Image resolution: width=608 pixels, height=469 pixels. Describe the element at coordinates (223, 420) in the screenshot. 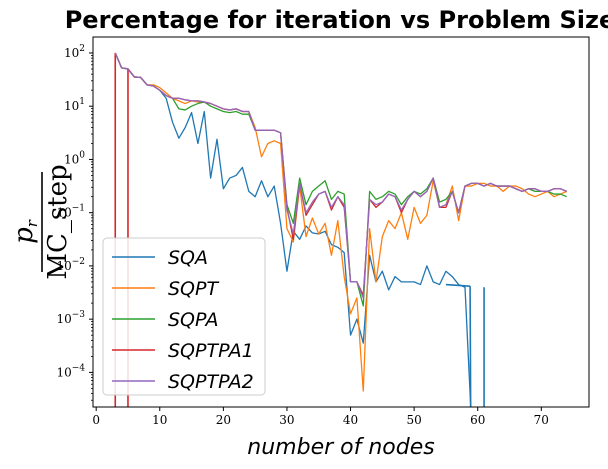

I see `x-tick-label: 20` at that location.